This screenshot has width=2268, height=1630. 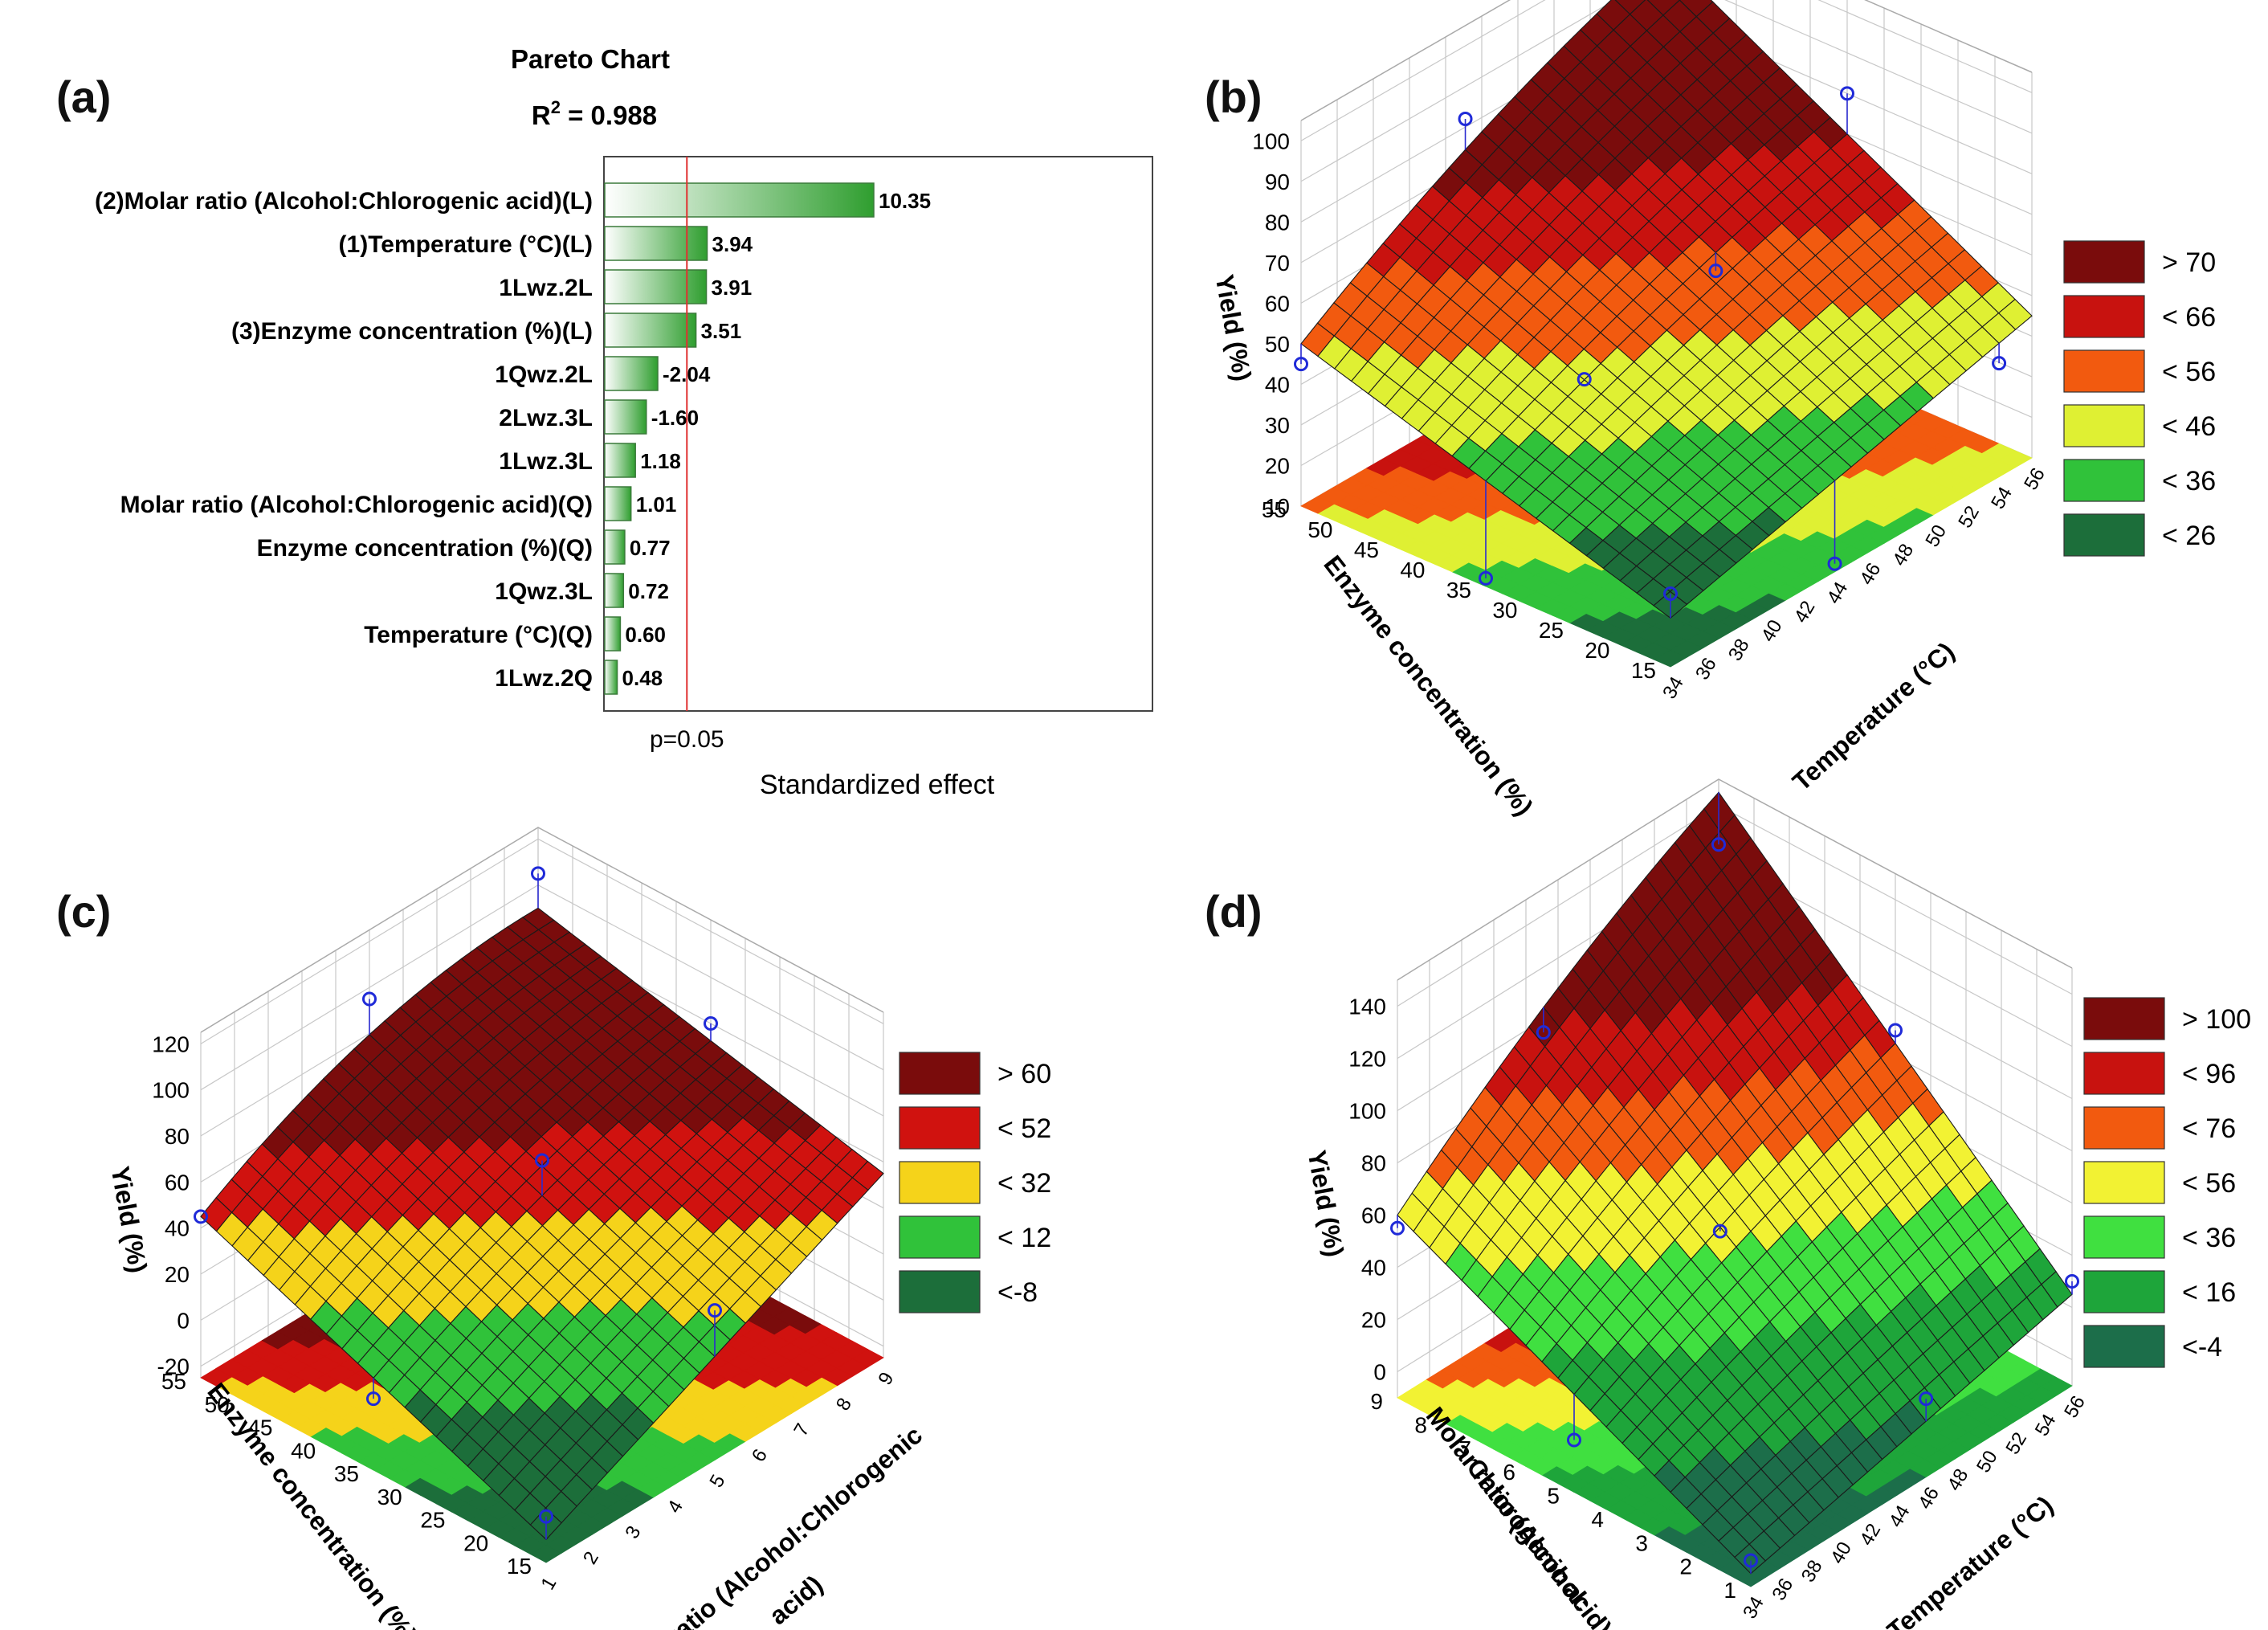 I want to click on y-tick-label: 50, so click(x=1319, y=529).